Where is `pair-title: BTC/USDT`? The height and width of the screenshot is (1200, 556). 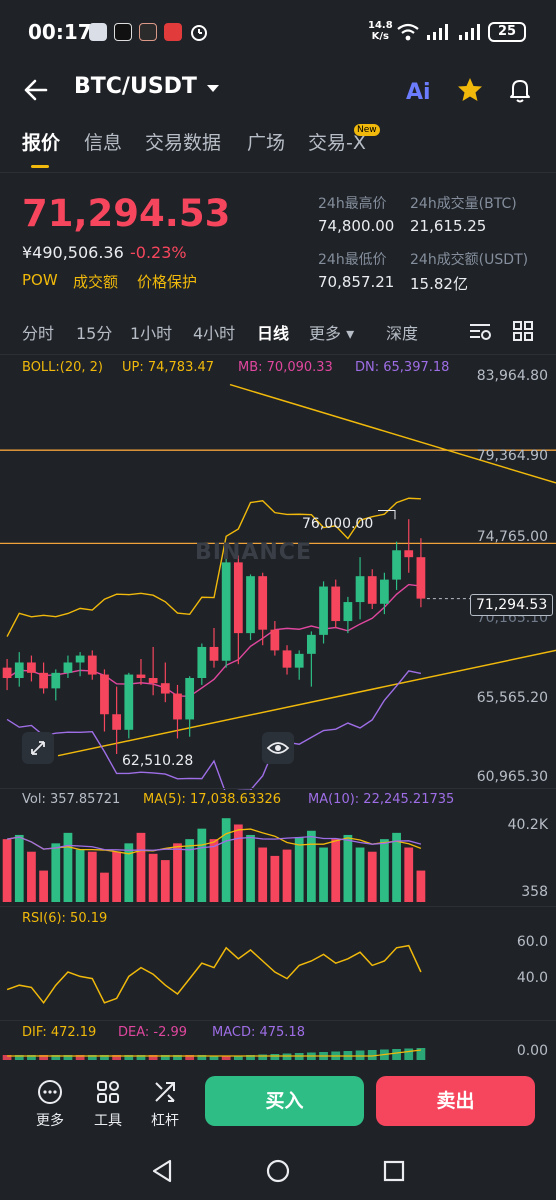
pair-title: BTC/USDT is located at coordinates (135, 86).